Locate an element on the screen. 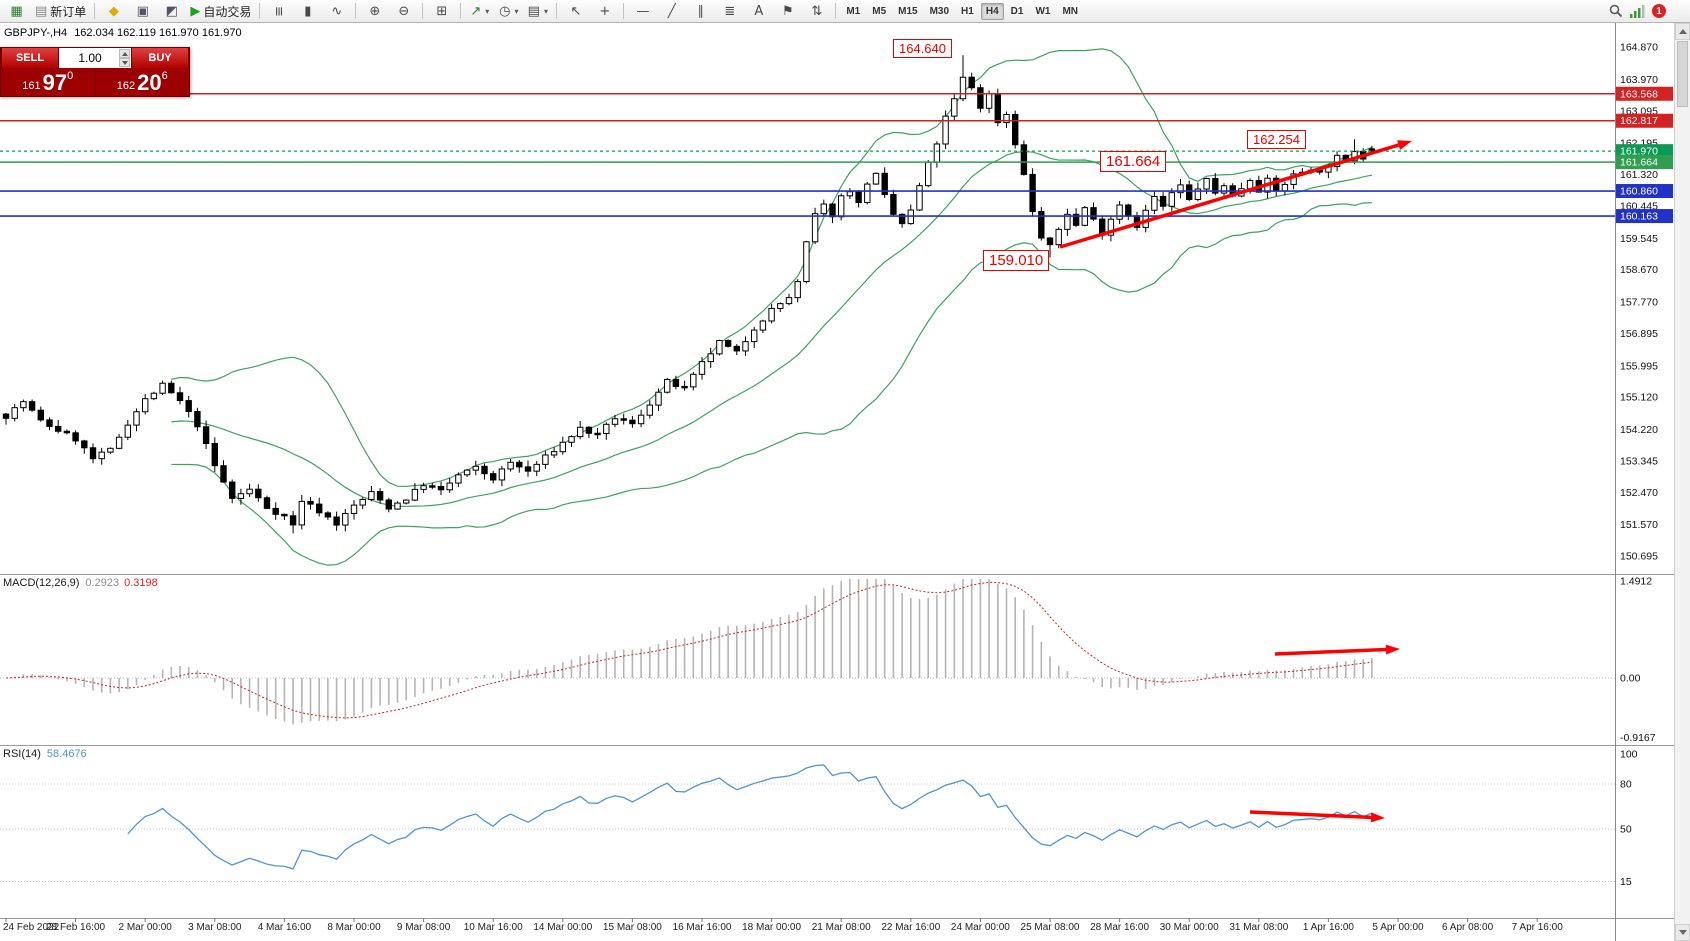 Image resolution: width=1690 pixels, height=941 pixels. market-watch-button: ◩ is located at coordinates (171, 11).